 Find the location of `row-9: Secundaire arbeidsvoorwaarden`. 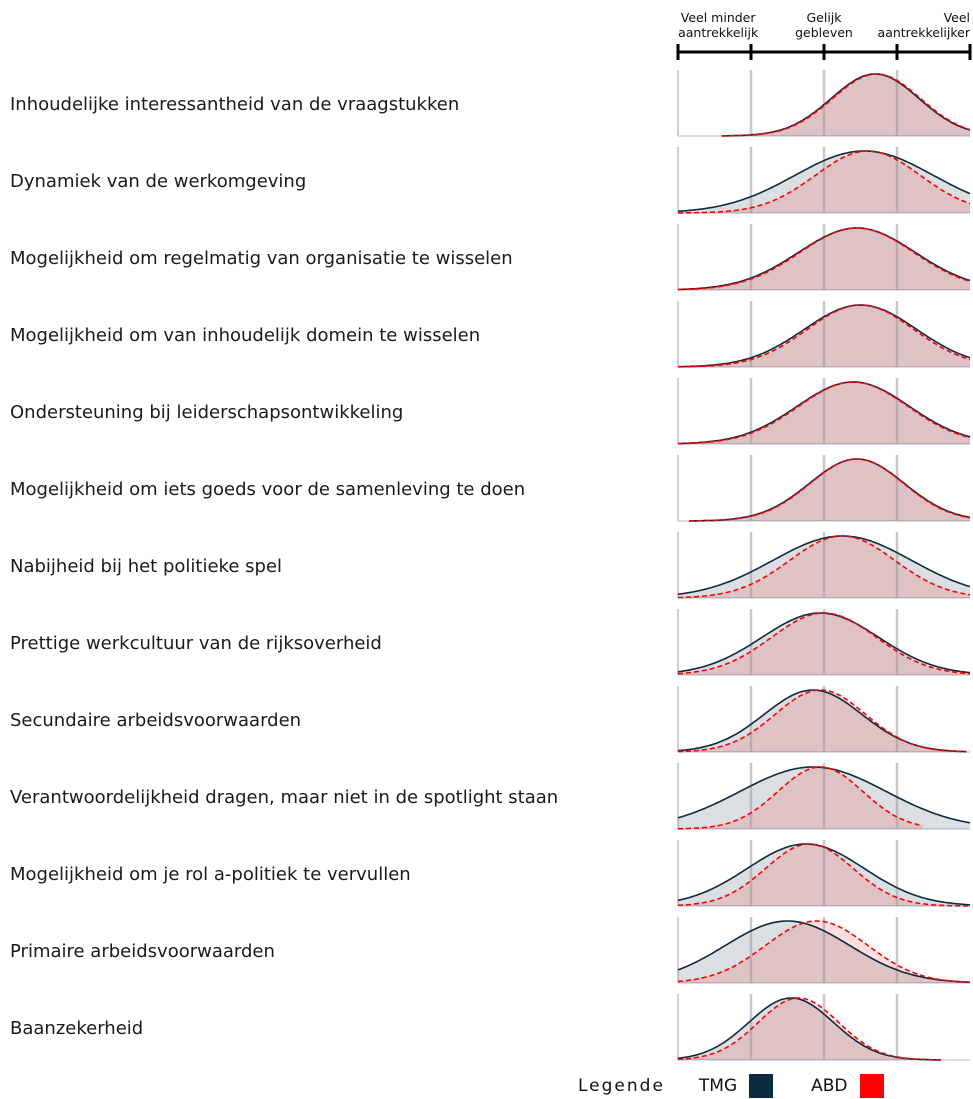

row-9: Secundaire arbeidsvoorwaarden is located at coordinates (490, 719).